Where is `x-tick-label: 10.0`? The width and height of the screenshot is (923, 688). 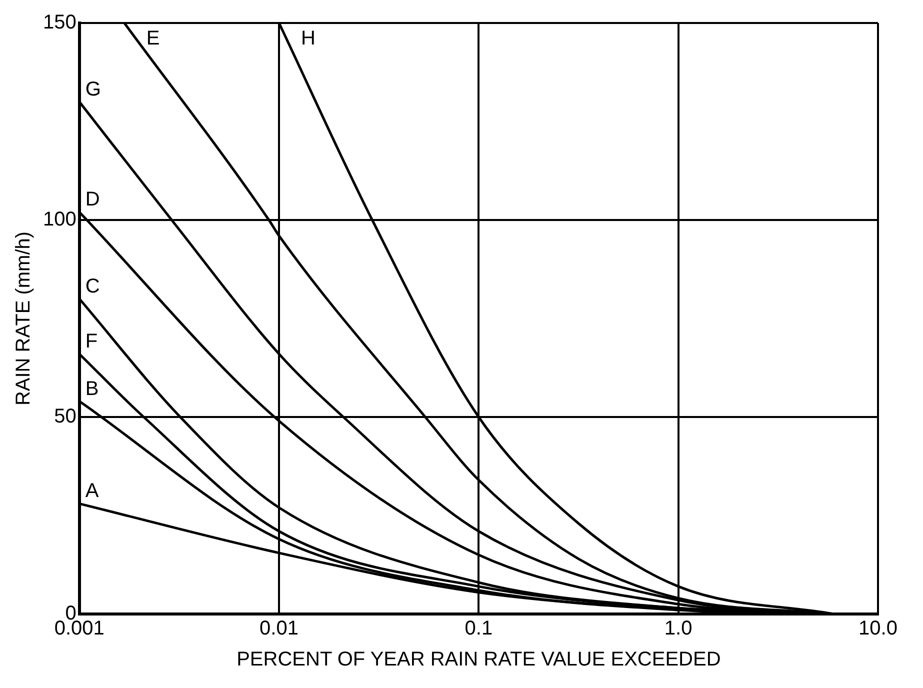 x-tick-label: 10.0 is located at coordinates (878, 629).